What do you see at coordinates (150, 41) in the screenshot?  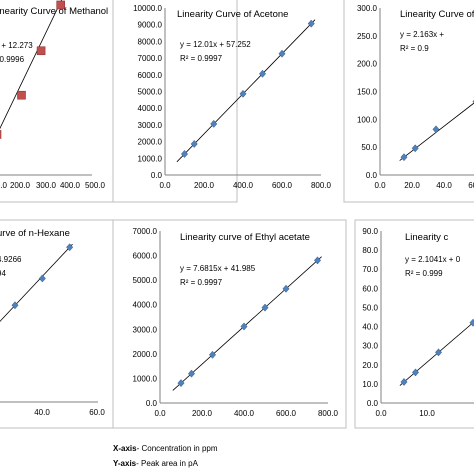 I see `y-tick-label: 8000.0` at bounding box center [150, 41].